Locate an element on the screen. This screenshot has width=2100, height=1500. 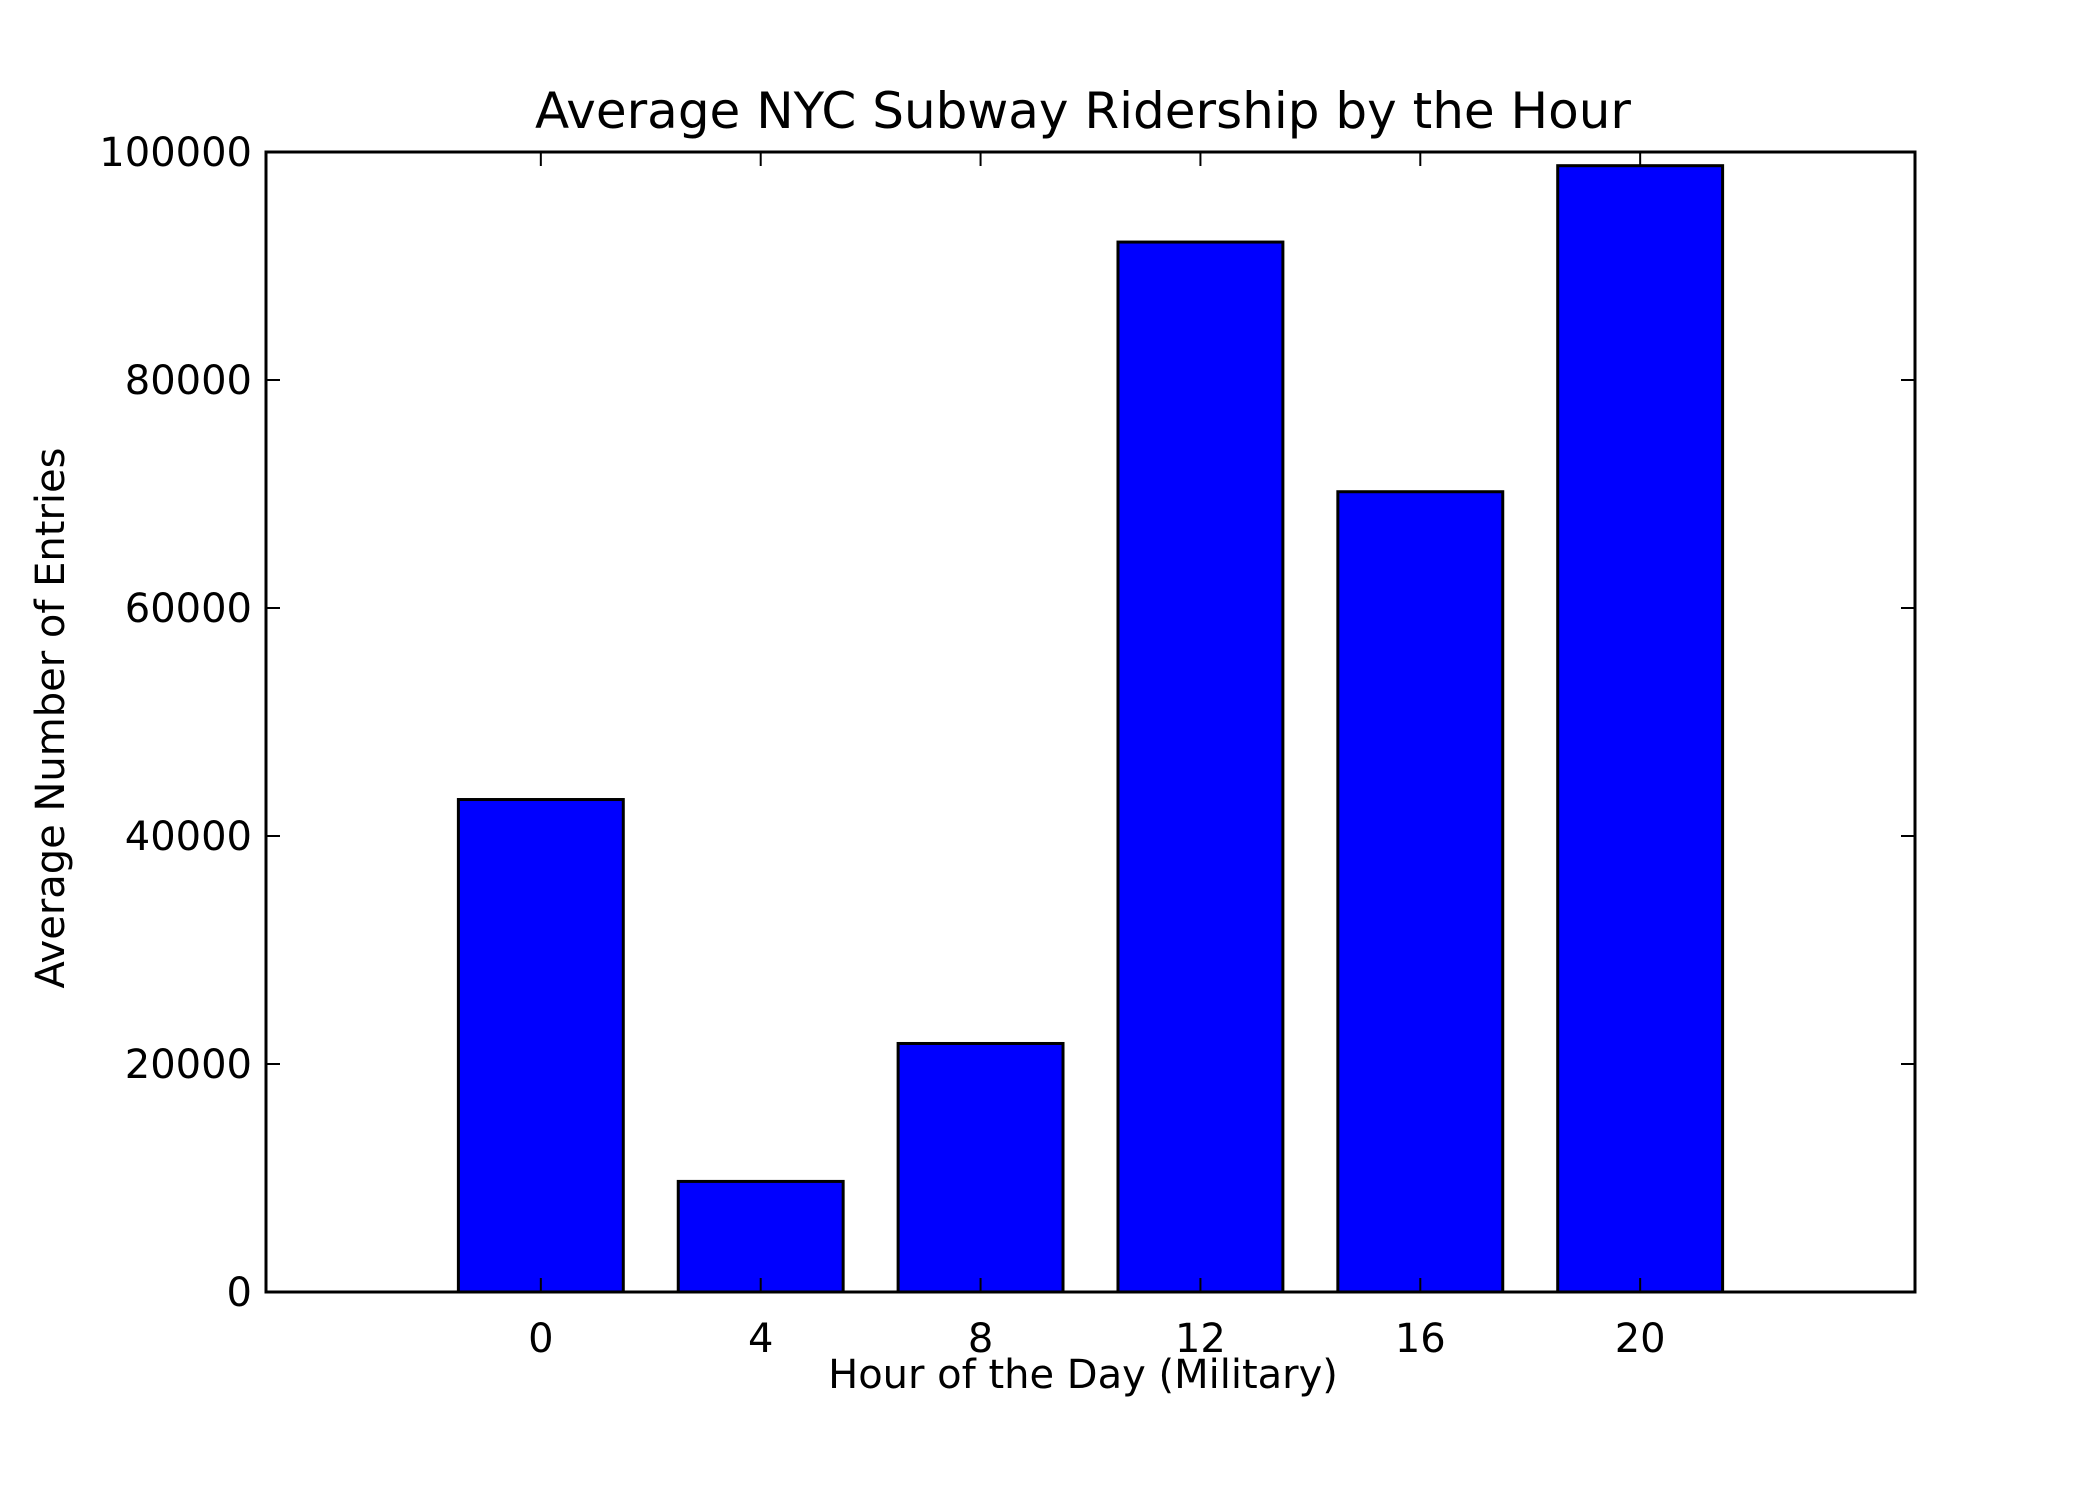
y-tick-label: 60000 is located at coordinates (188, 609).